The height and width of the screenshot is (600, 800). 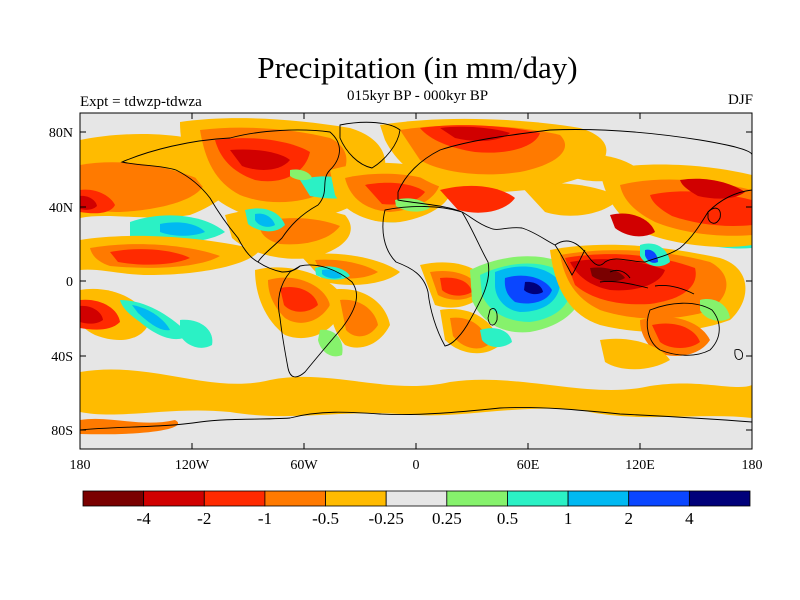 What do you see at coordinates (204, 518) in the screenshot?
I see `colorbar-label: -2` at bounding box center [204, 518].